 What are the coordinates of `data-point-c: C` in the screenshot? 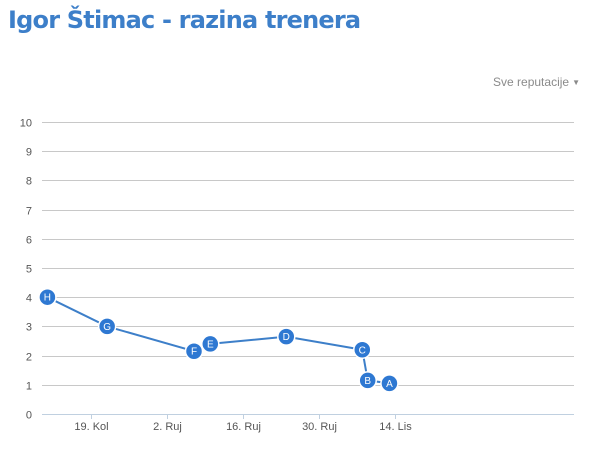 It's located at (362, 350).